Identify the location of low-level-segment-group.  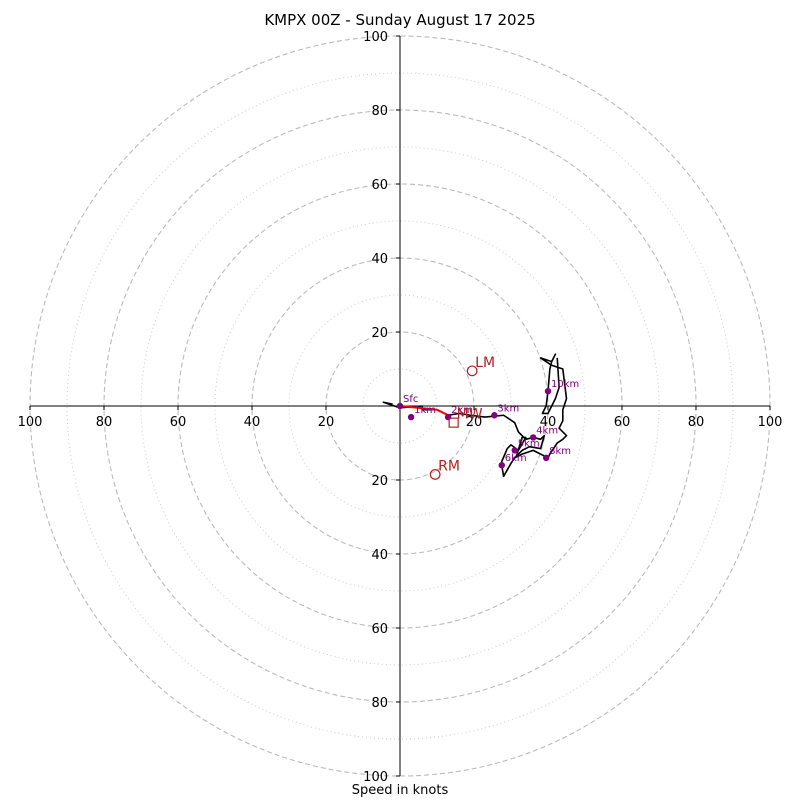
(424, 411).